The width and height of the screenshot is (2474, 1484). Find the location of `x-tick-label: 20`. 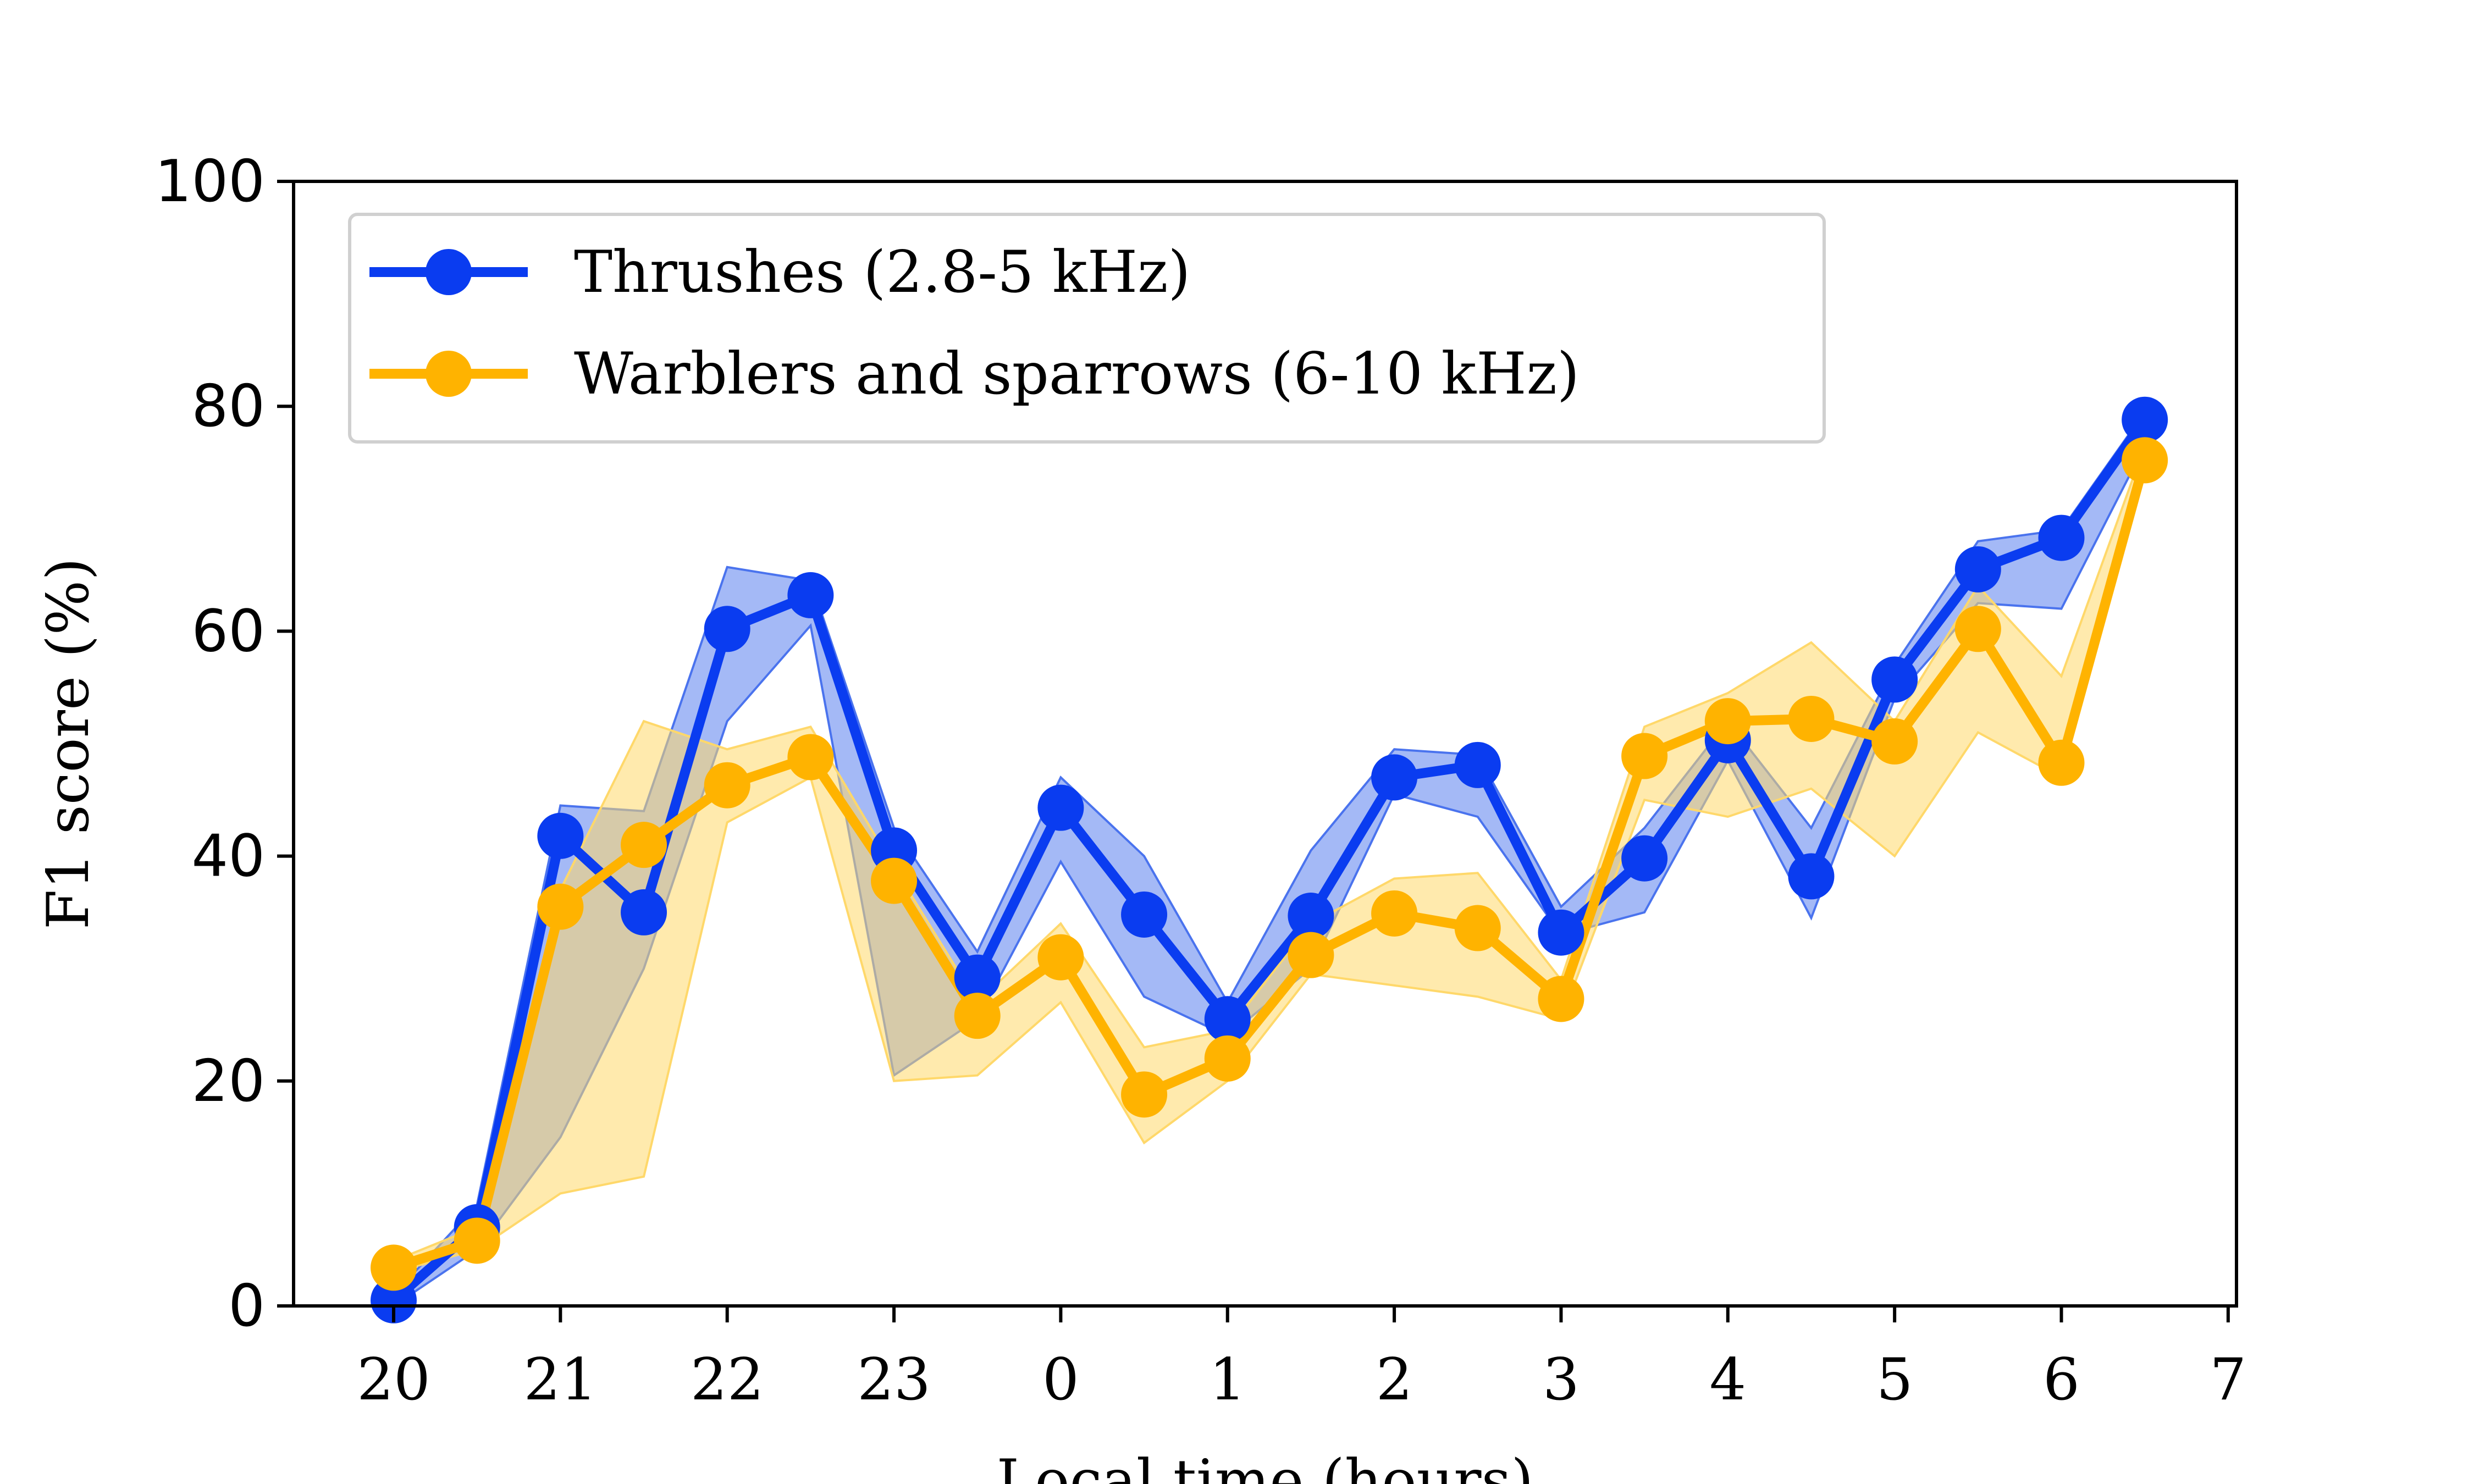

x-tick-label: 20 is located at coordinates (394, 1379).